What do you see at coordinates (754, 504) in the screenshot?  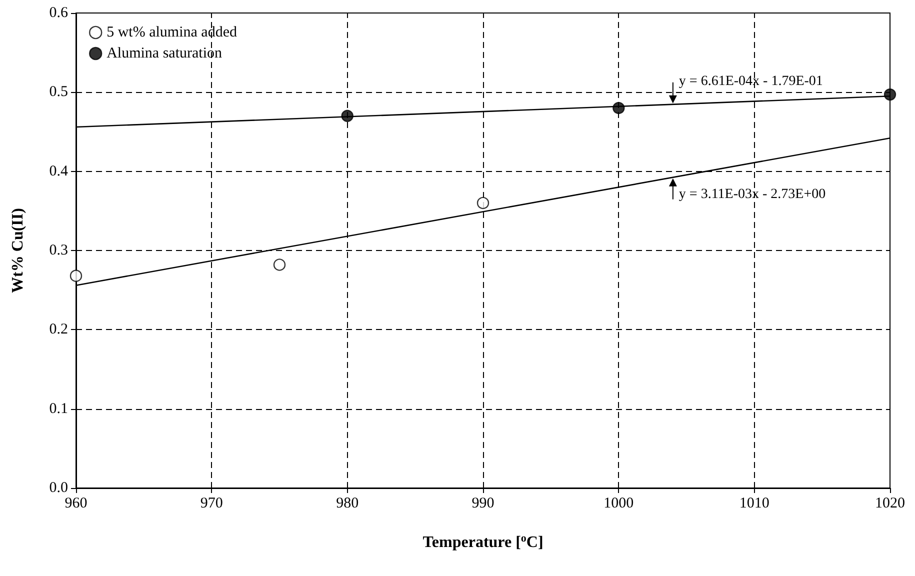 I see `x-tick-label: 1010` at bounding box center [754, 504].